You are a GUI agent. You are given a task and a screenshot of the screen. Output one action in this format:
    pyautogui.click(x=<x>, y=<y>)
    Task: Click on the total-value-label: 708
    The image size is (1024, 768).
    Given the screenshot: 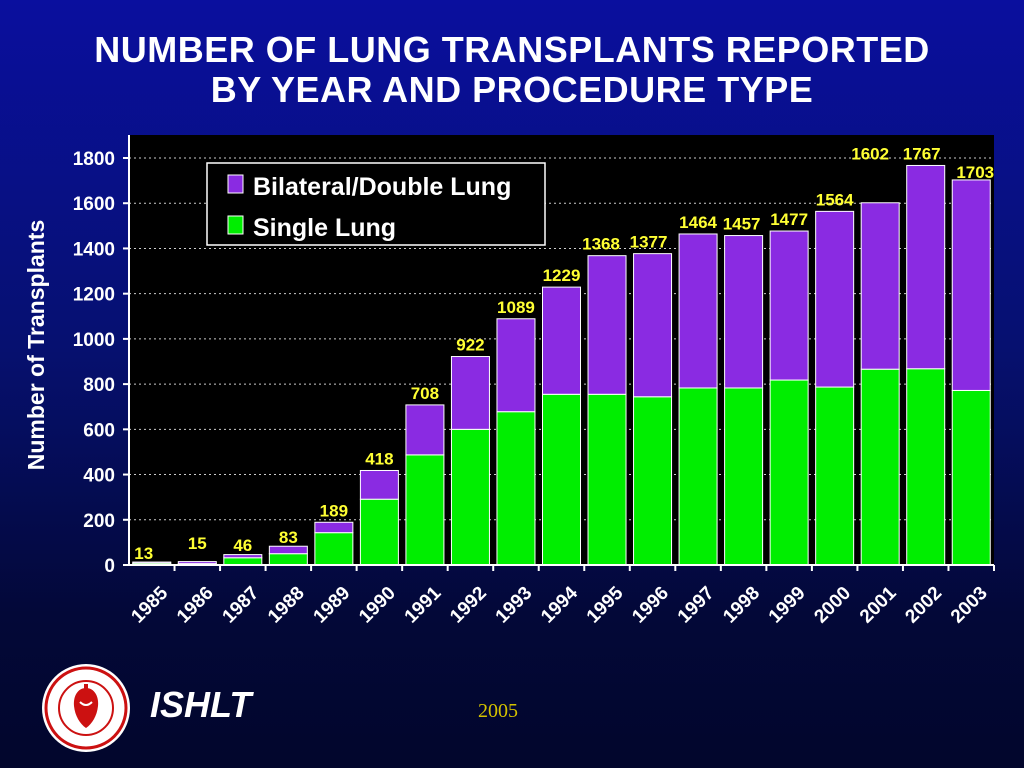 What is the action you would take?
    pyautogui.click(x=425, y=393)
    